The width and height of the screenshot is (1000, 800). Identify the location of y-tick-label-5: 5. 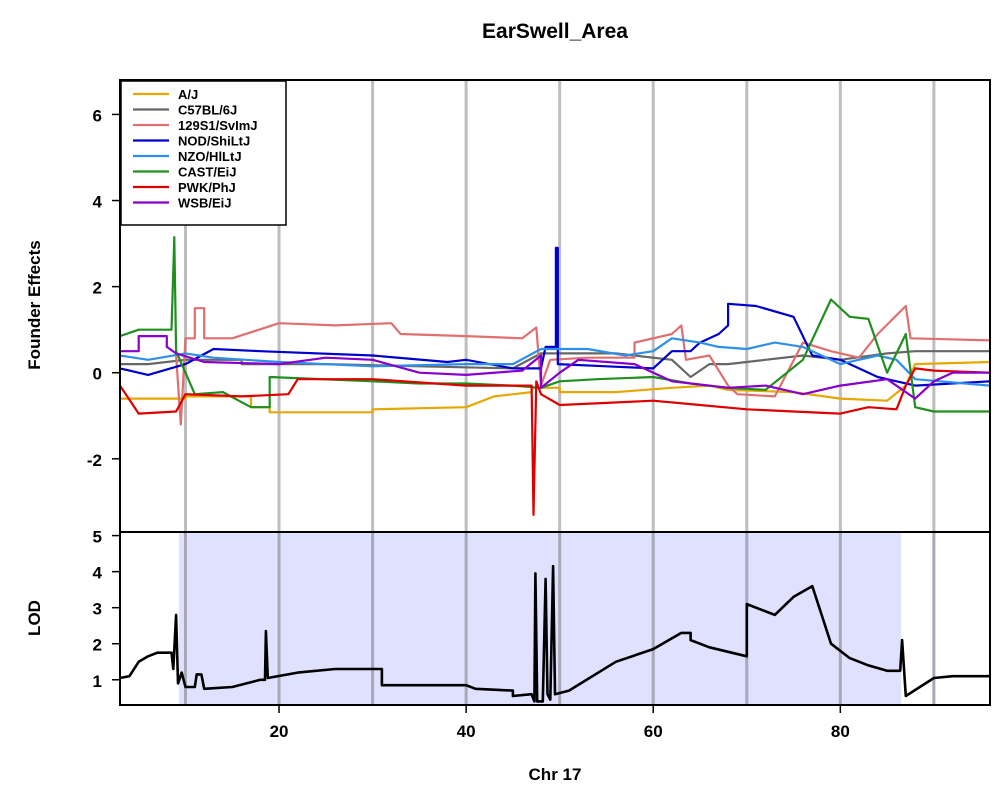
(97, 537).